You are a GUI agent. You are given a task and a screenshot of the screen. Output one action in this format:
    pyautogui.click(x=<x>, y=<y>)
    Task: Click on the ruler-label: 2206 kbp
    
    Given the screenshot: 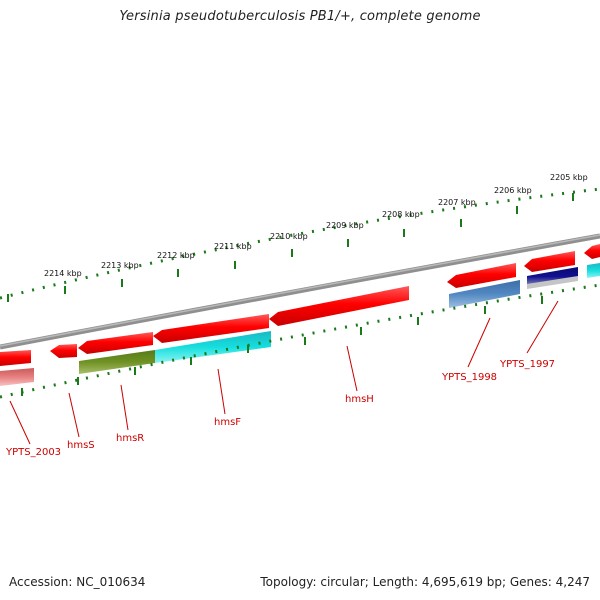 What is the action you would take?
    pyautogui.click(x=513, y=190)
    